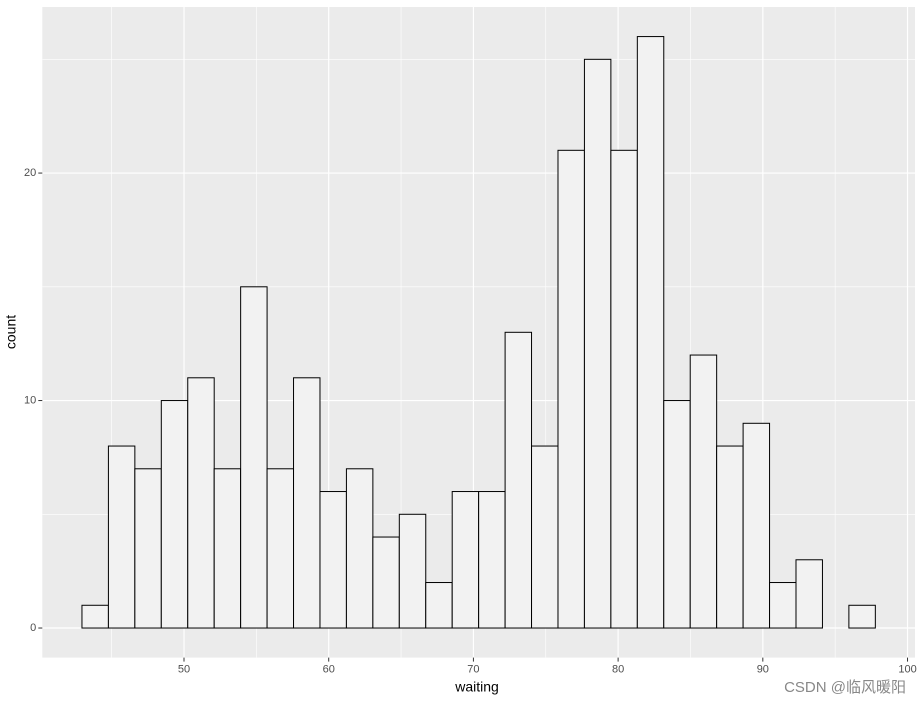 The height and width of the screenshot is (706, 920). Describe the element at coordinates (473, 670) in the screenshot. I see `x-tick-label: 70` at that location.